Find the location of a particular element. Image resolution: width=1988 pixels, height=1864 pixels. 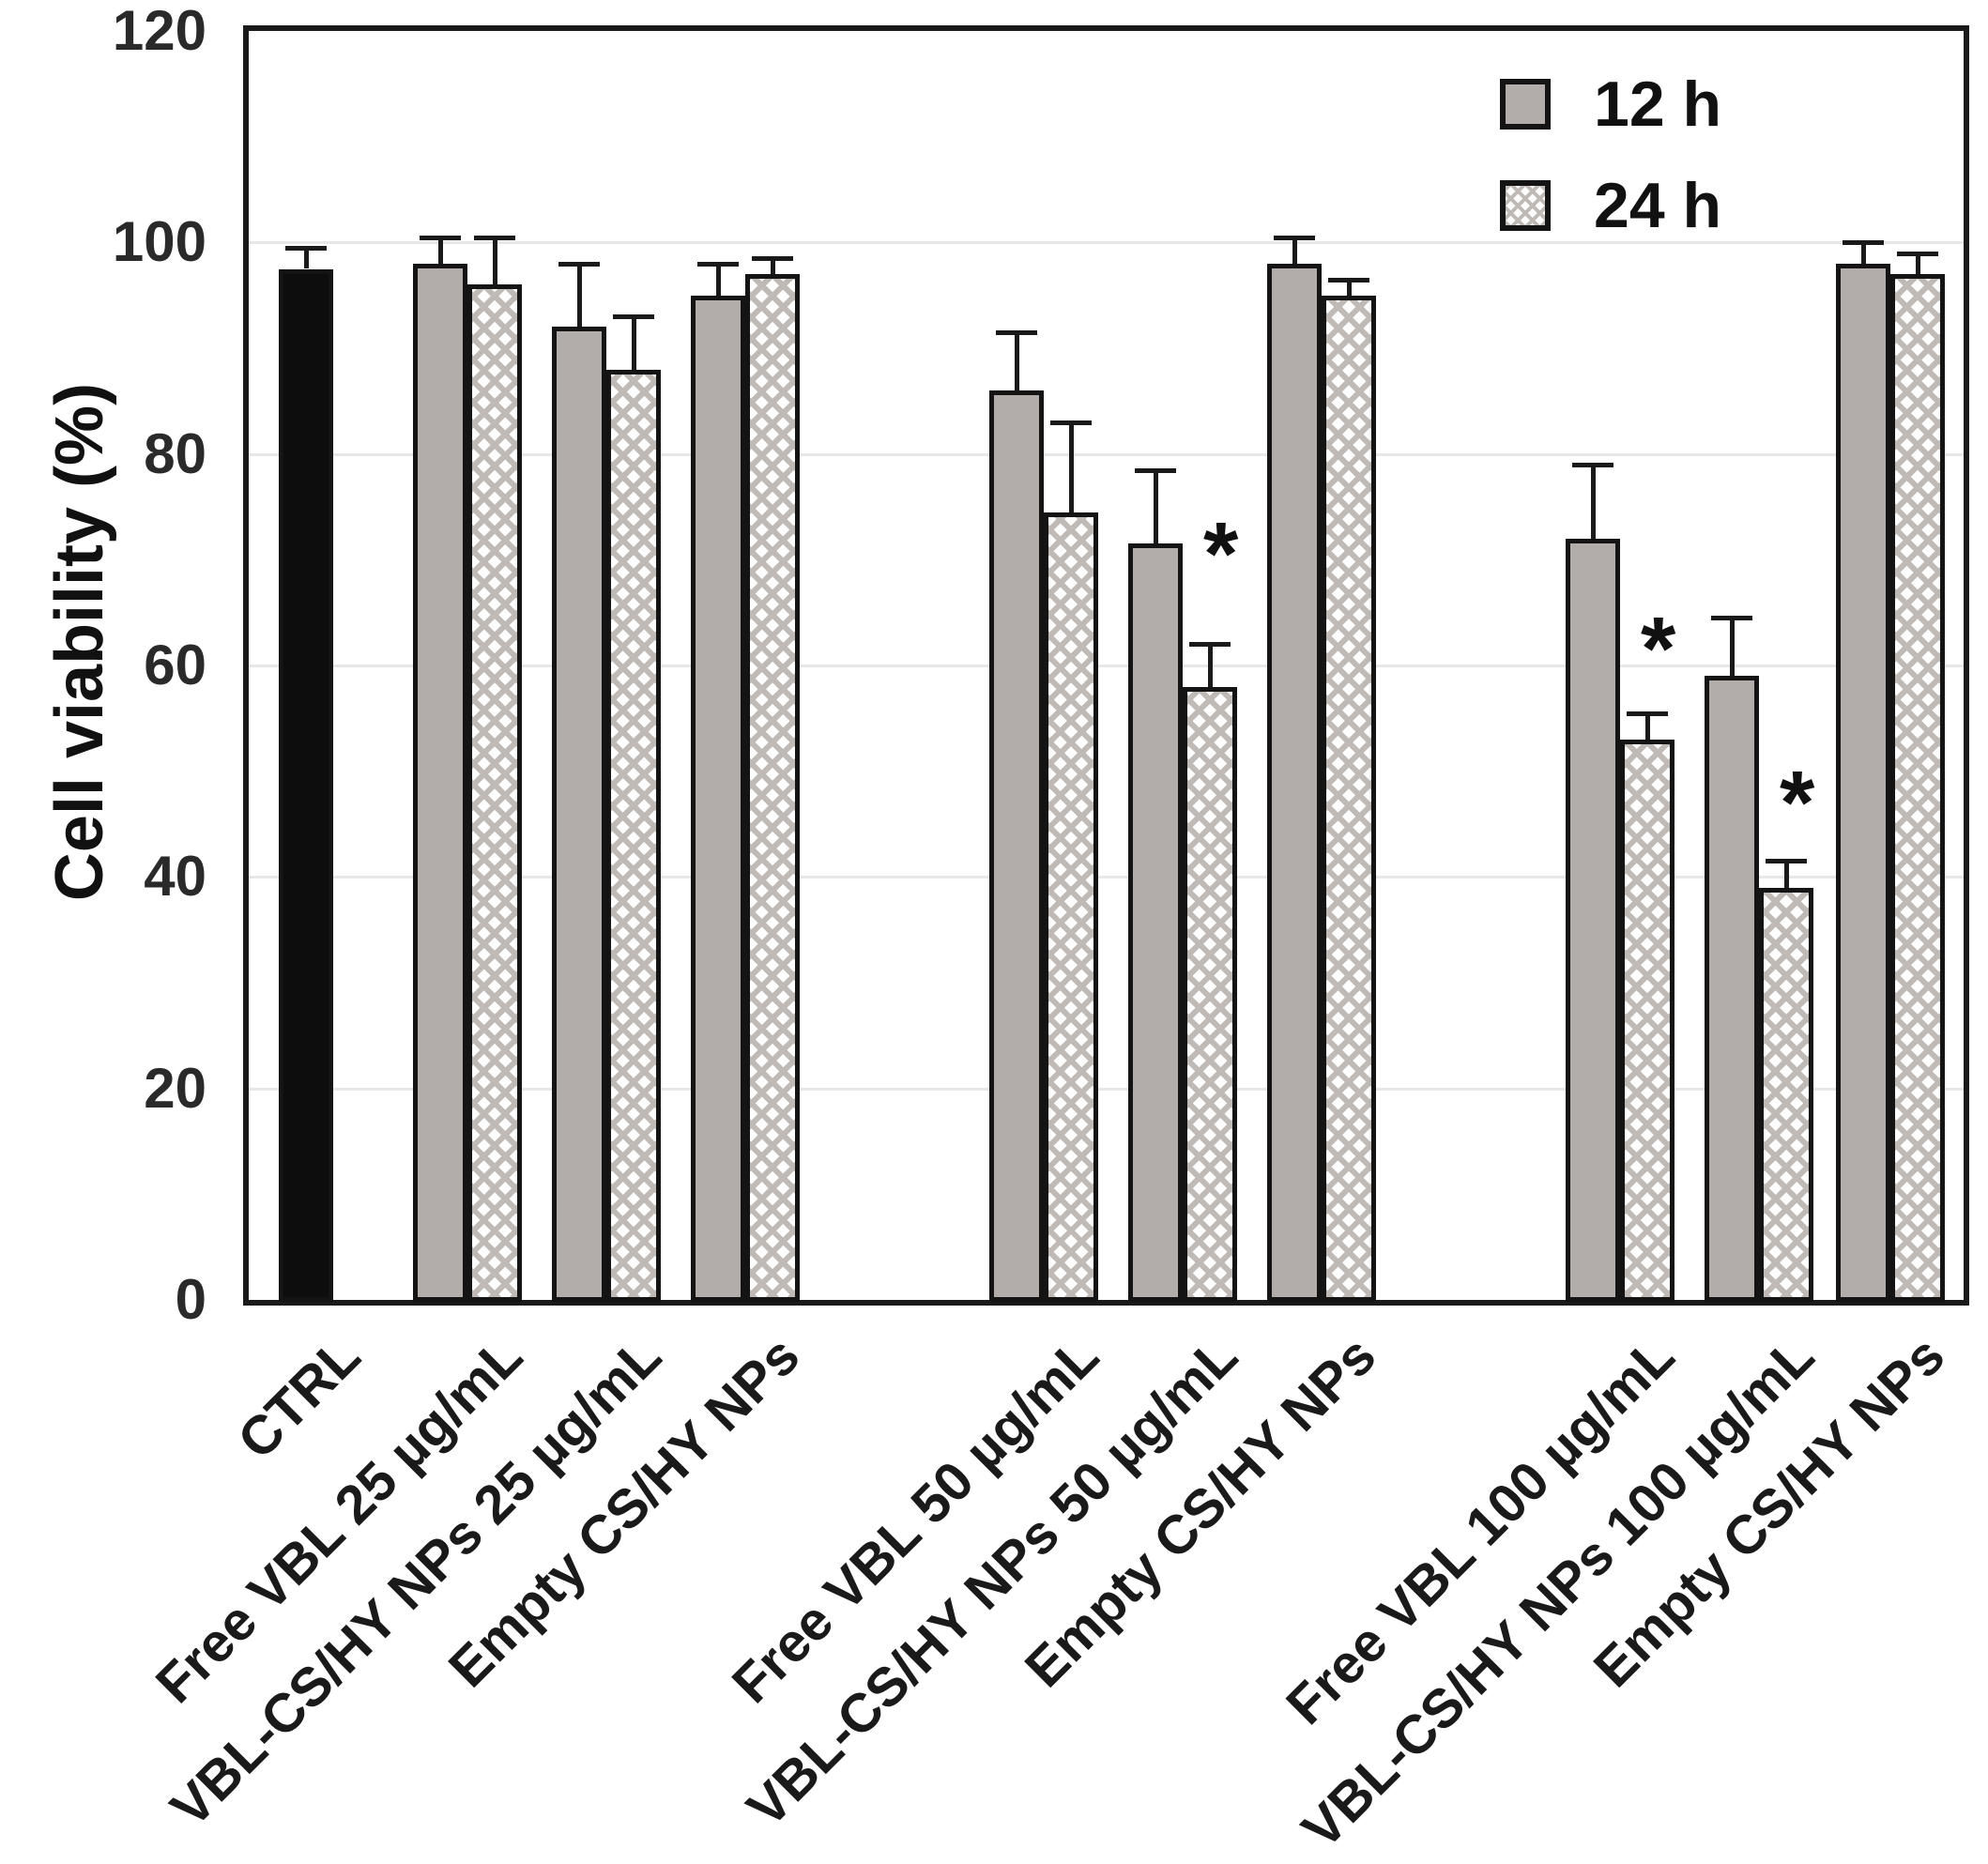

err-24h-7-cap is located at coordinates (1647, 713).